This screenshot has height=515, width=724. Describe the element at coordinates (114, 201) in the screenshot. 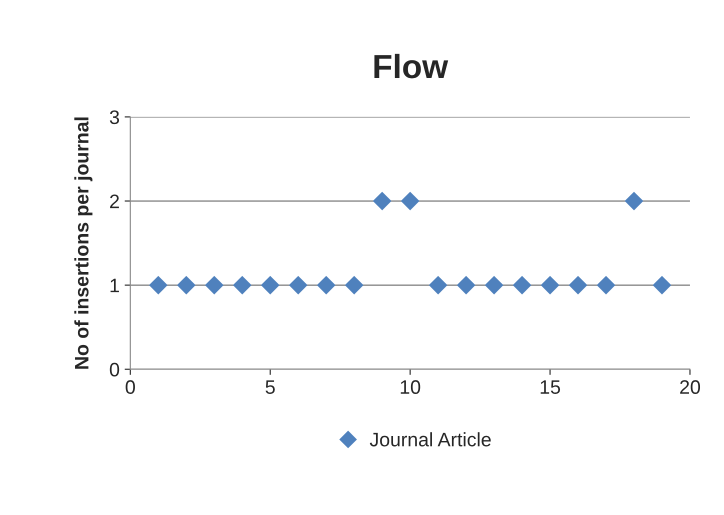

I see `y-tick-label: 2` at that location.